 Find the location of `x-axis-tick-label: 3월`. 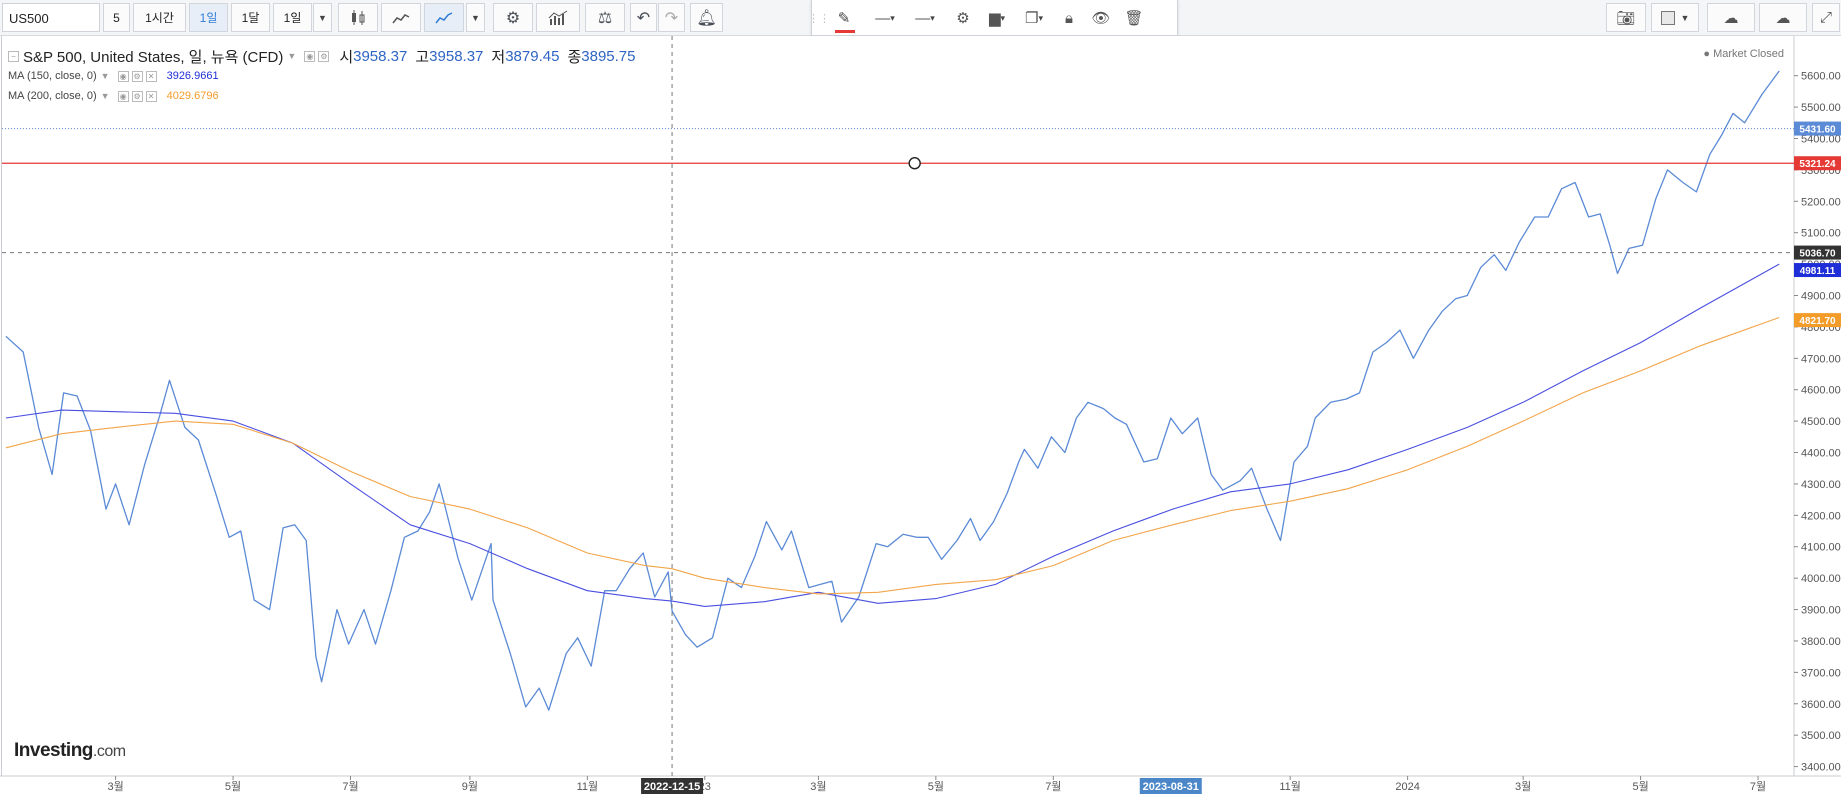

x-axis-tick-label: 3월 is located at coordinates (818, 786).